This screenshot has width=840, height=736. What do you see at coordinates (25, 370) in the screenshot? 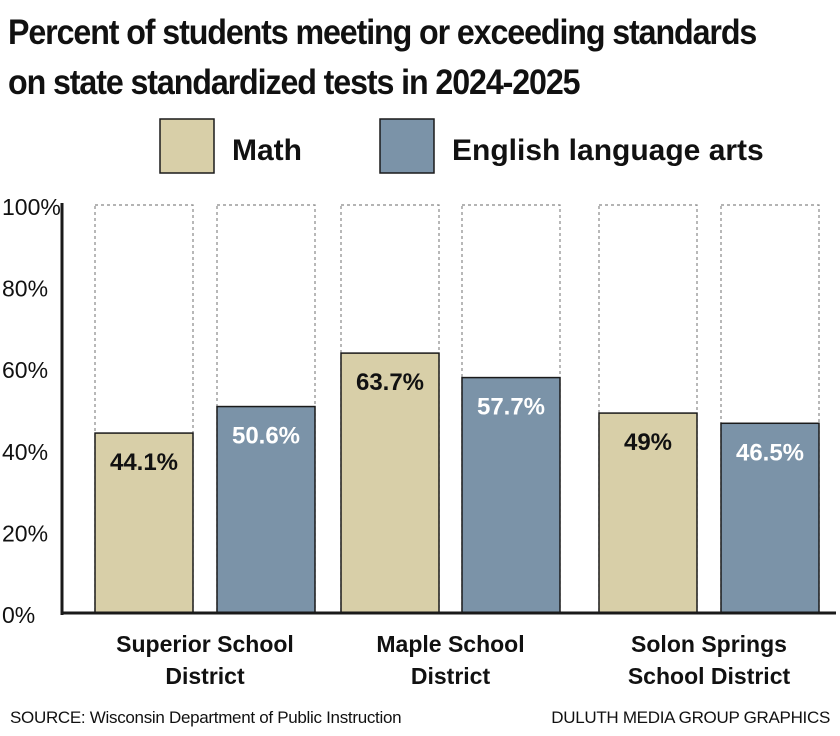
I see `y-tick-label: 60%` at bounding box center [25, 370].